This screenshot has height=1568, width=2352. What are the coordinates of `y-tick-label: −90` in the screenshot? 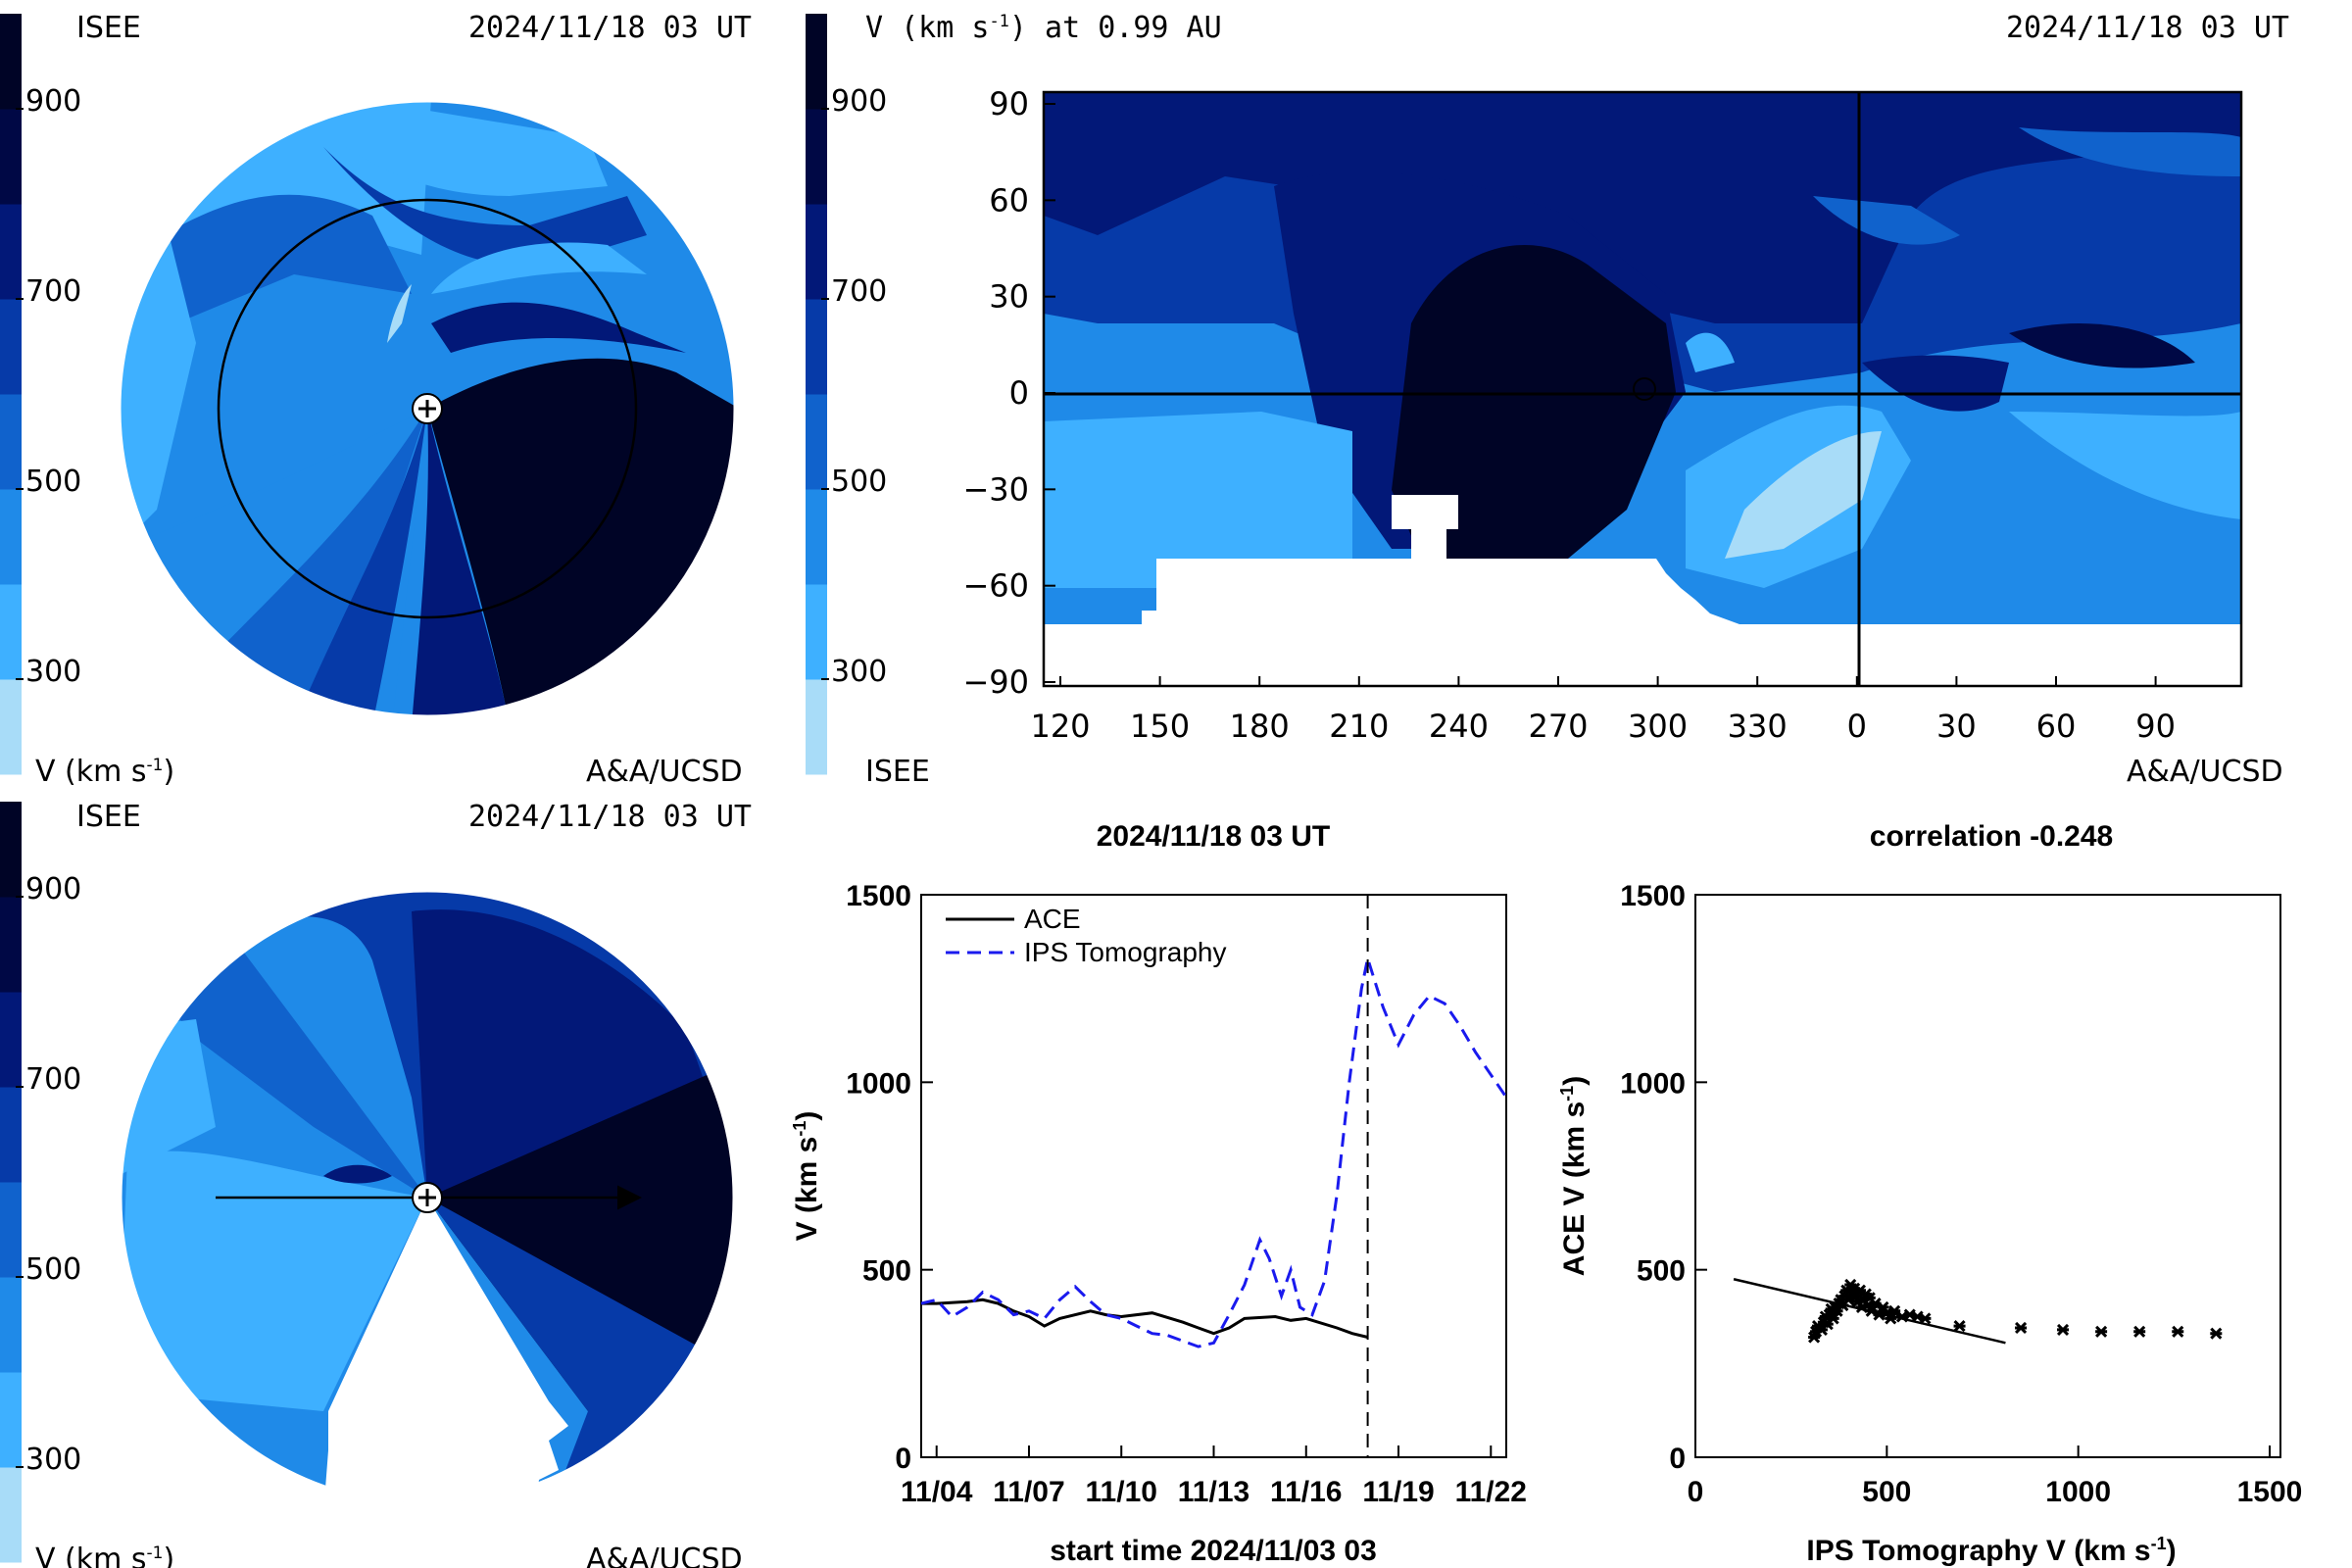 It's located at (995, 682).